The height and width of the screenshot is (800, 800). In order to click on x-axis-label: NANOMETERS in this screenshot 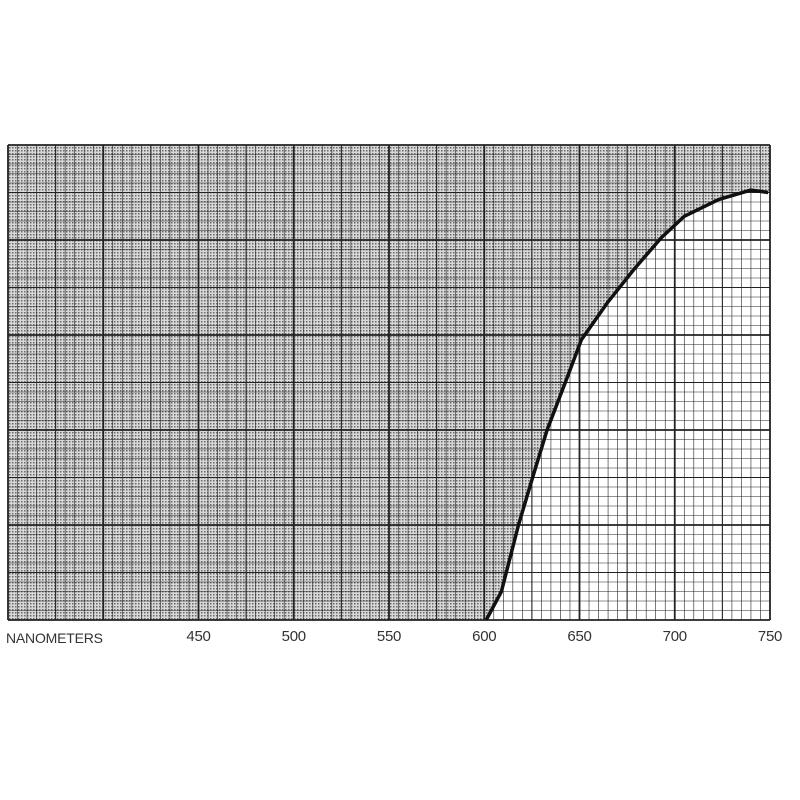, I will do `click(54, 638)`.